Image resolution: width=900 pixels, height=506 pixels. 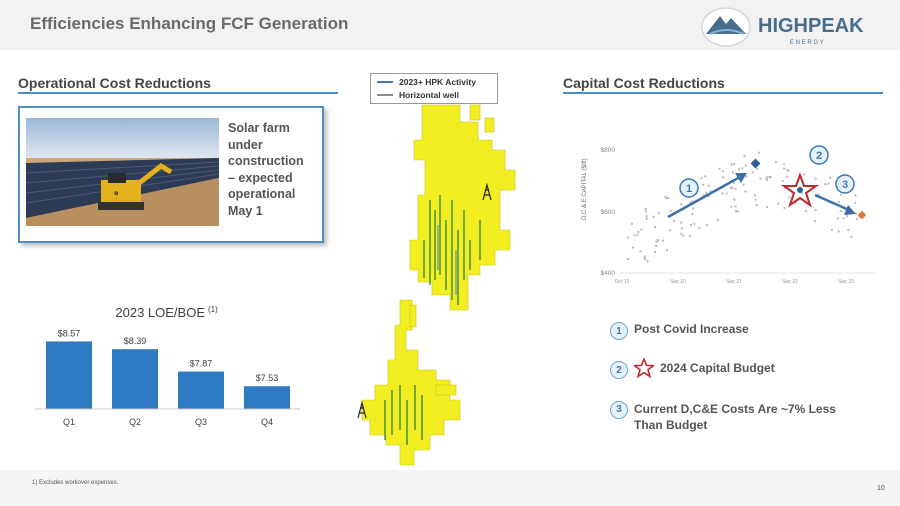 What do you see at coordinates (267, 378) in the screenshot?
I see `loe-data-label: $7.53` at bounding box center [267, 378].